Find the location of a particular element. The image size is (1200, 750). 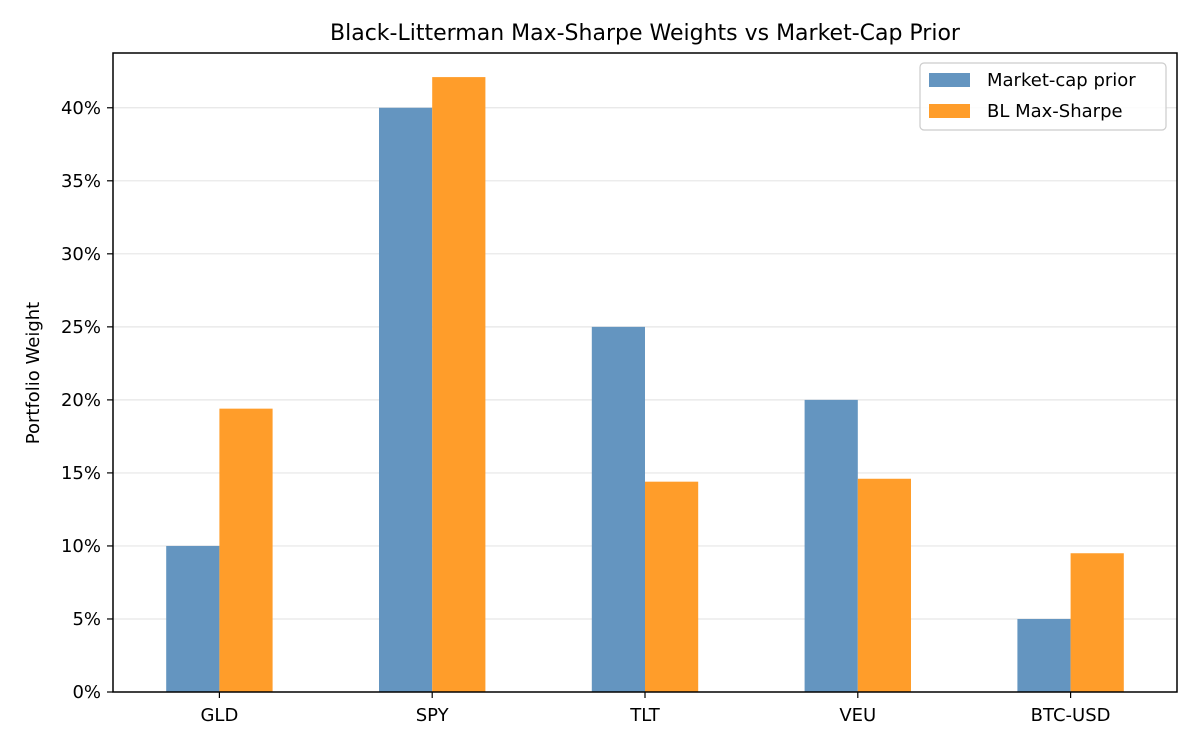

y-tick-label: 0% is located at coordinates (86, 692).